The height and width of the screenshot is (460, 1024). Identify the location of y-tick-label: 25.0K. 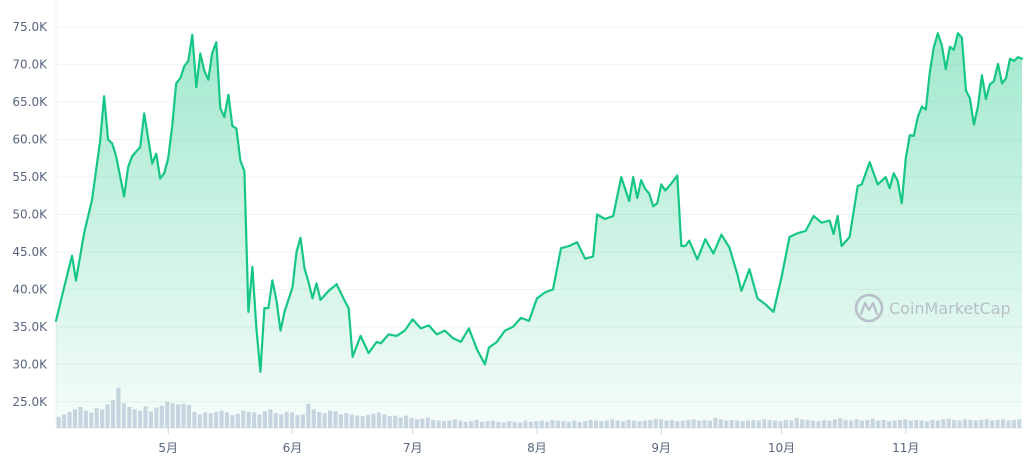
(30, 402).